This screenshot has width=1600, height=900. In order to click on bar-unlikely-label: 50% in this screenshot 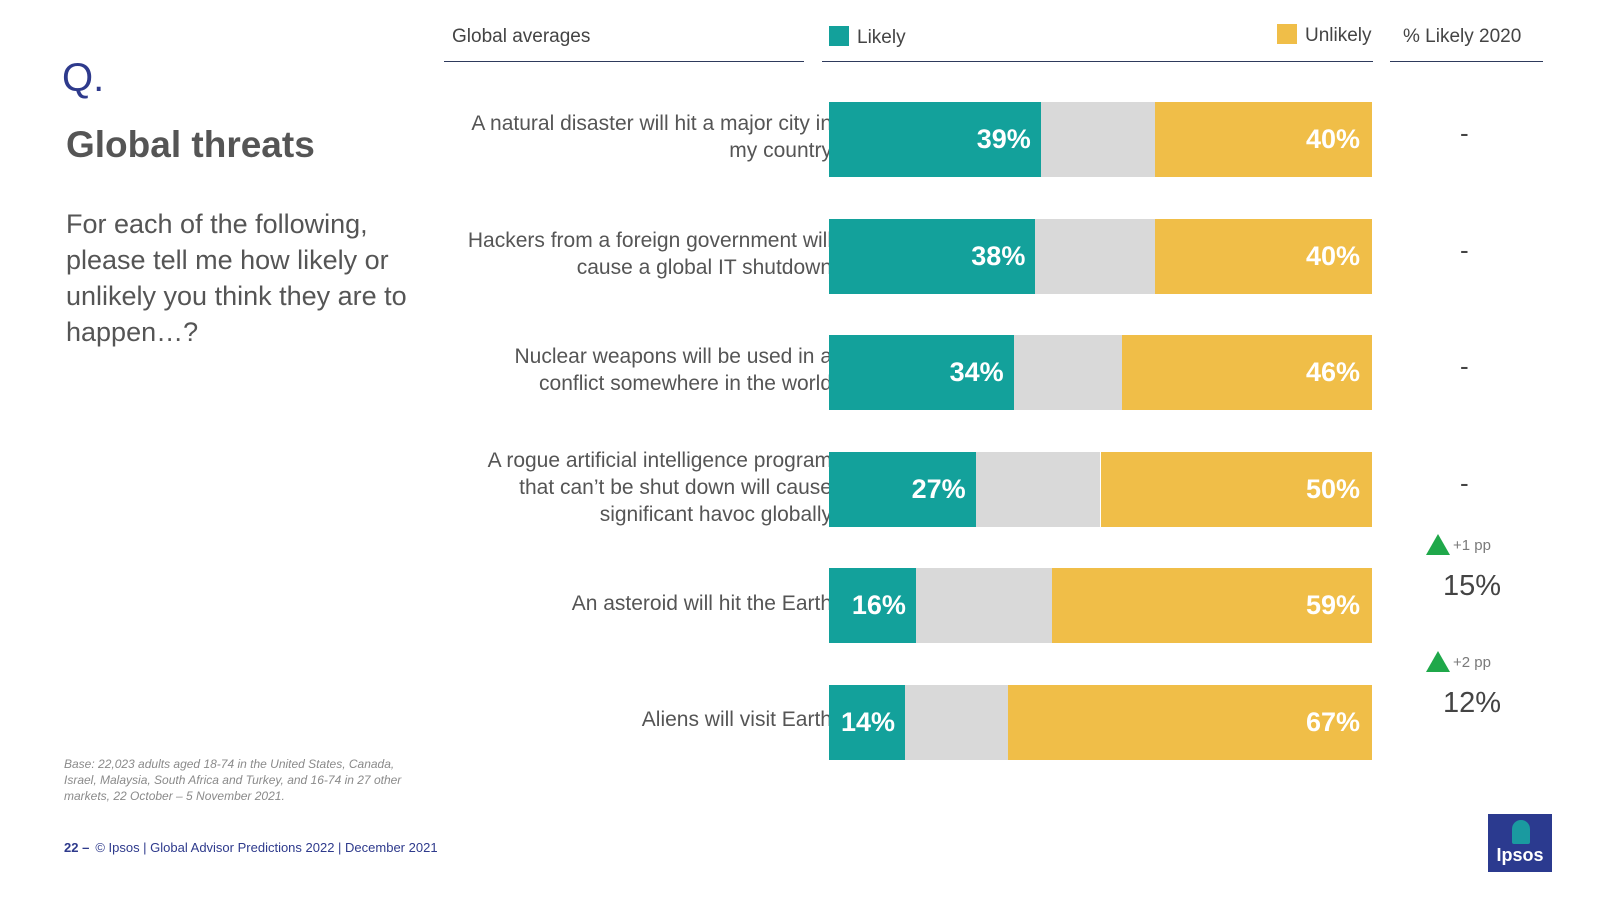, I will do `click(1332, 489)`.